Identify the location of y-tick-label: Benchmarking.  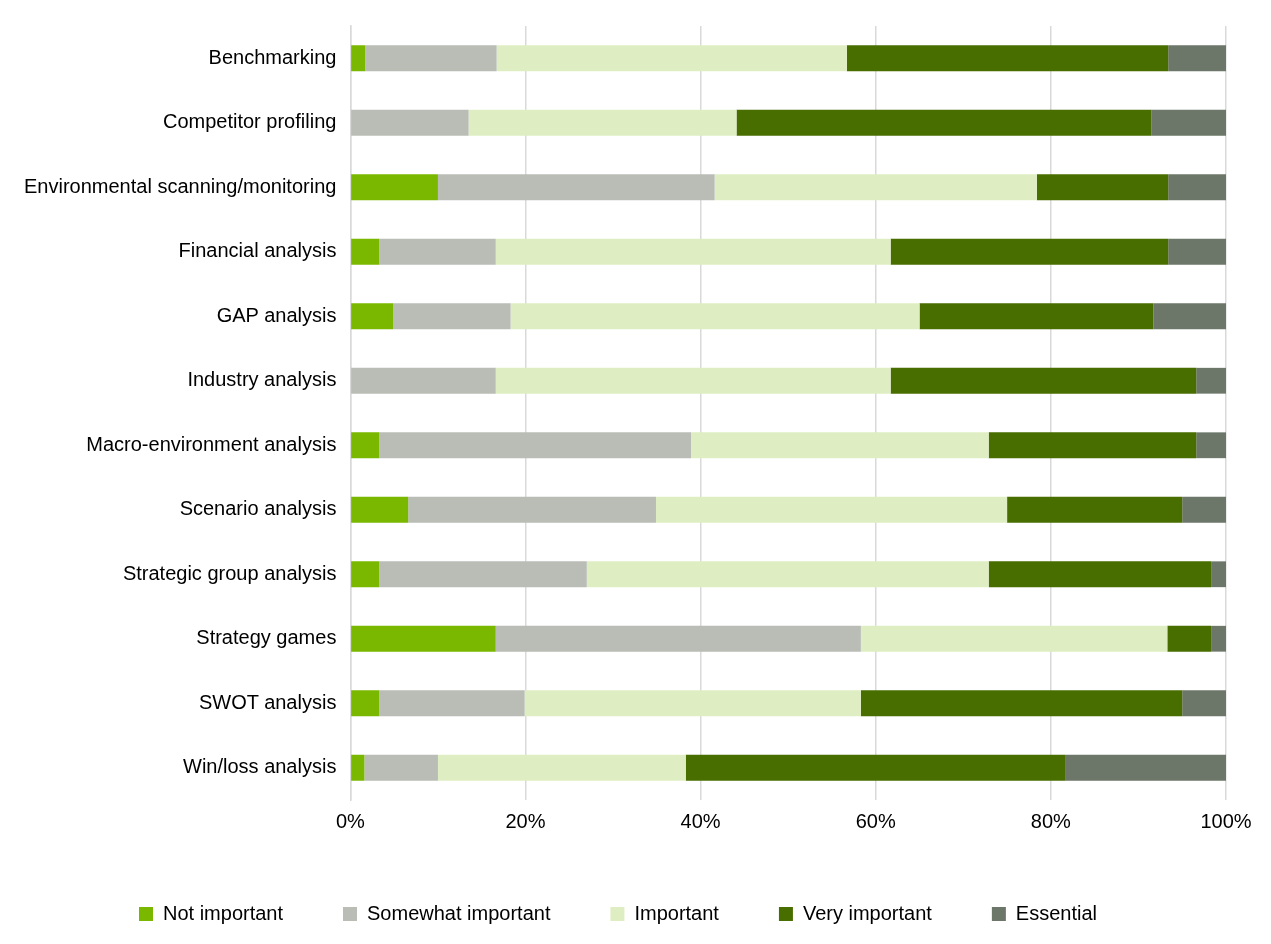
(272, 56).